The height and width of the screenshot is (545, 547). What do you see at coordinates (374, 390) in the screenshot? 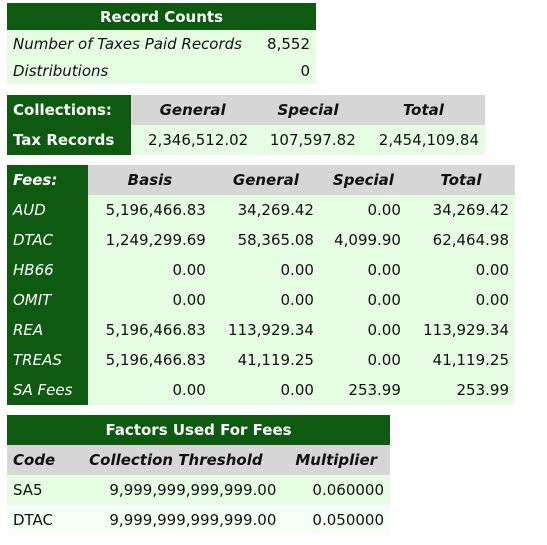
I see `fee-special: 253.99` at bounding box center [374, 390].